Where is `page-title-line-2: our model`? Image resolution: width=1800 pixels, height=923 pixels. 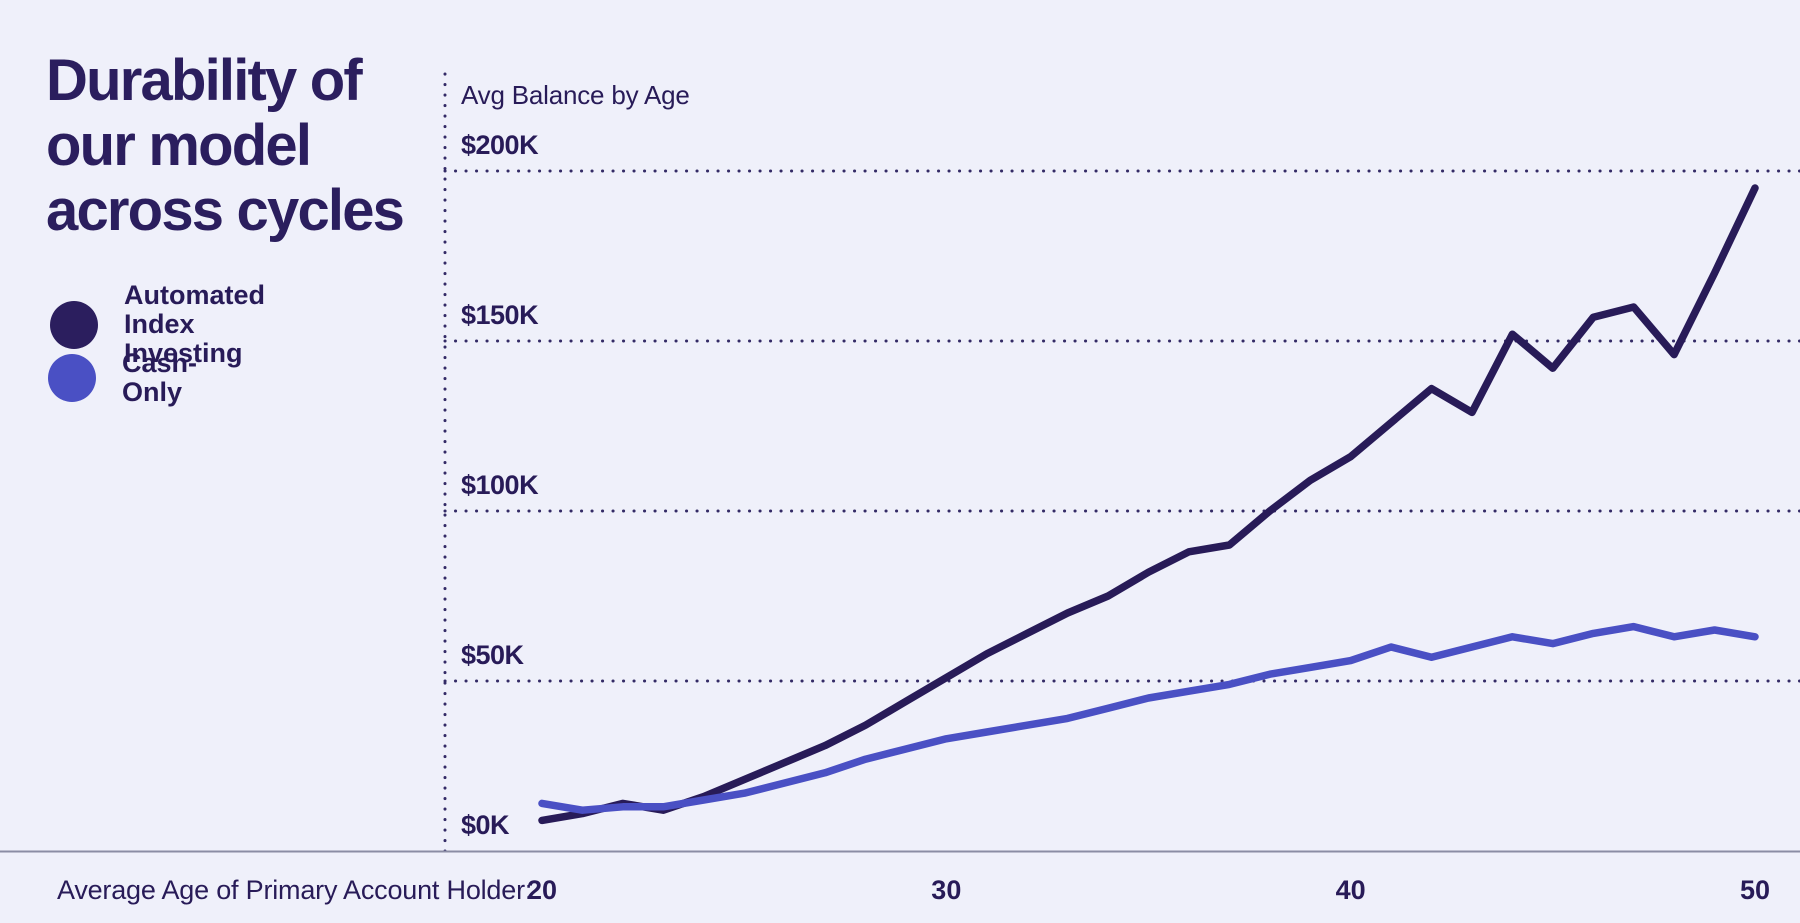
page-title-line-2: our model is located at coordinates (179, 145).